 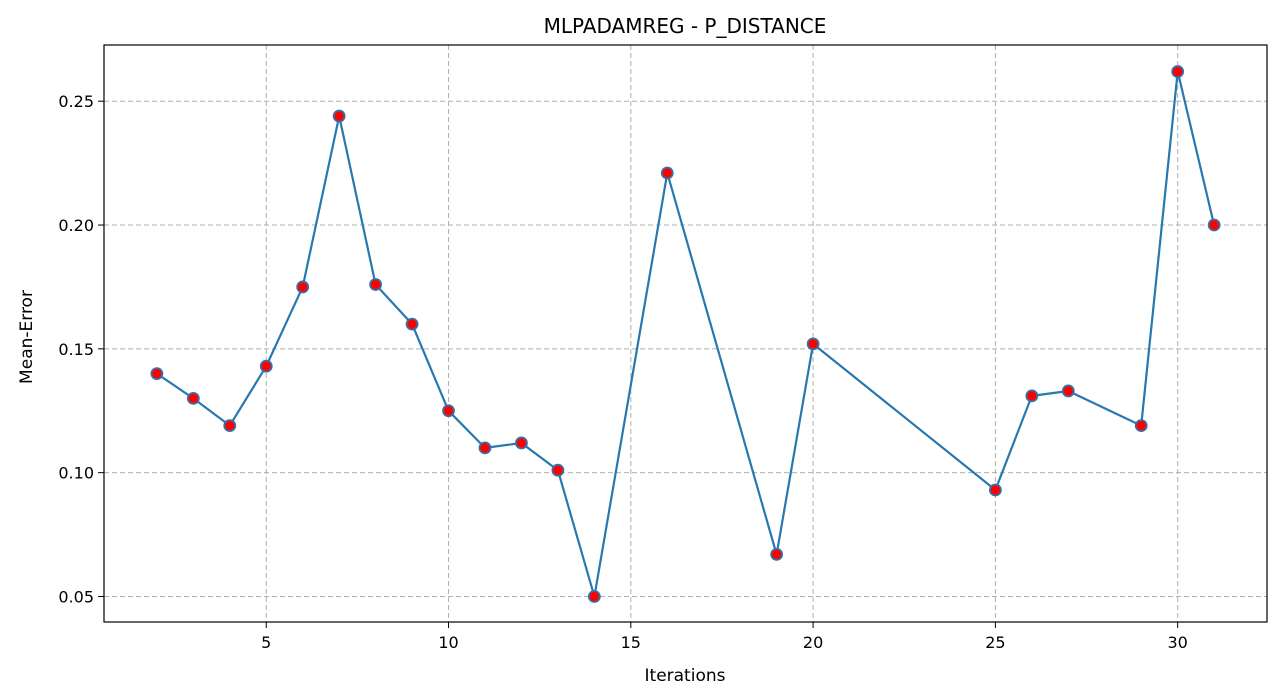 I want to click on y-tick-label: 0.15, so click(x=76, y=349).